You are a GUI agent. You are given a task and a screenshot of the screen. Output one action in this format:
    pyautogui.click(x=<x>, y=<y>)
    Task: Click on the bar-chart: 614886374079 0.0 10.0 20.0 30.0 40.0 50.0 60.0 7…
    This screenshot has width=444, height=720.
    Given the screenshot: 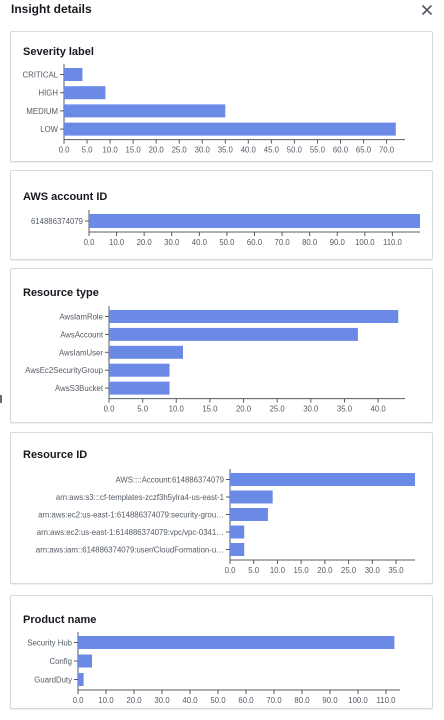 What is the action you would take?
    pyautogui.click(x=225, y=228)
    